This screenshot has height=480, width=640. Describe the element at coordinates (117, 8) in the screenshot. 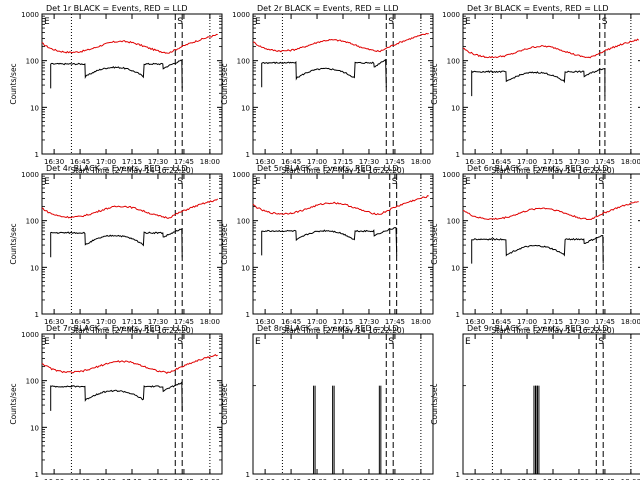

I see `chart-title: Det 1r BLACK = Events, RED = LLD` at that location.